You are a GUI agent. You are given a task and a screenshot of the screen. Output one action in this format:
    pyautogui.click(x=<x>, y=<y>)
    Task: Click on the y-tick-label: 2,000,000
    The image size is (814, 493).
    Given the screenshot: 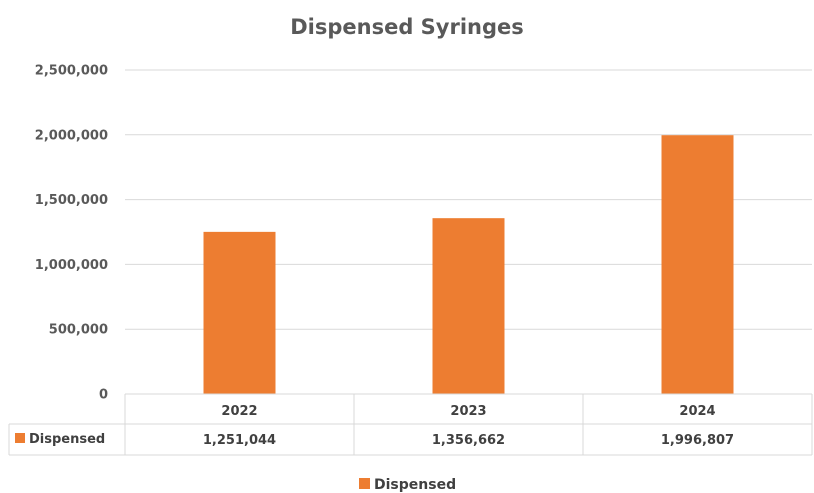 What is the action you would take?
    pyautogui.click(x=71, y=135)
    